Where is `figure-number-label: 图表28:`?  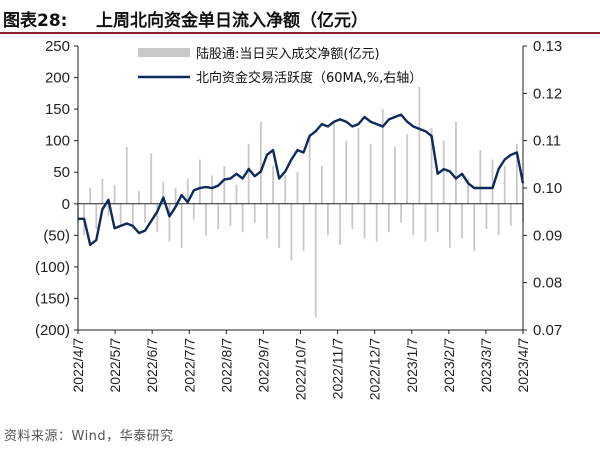 figure-number-label: 图表28: is located at coordinates (35, 21).